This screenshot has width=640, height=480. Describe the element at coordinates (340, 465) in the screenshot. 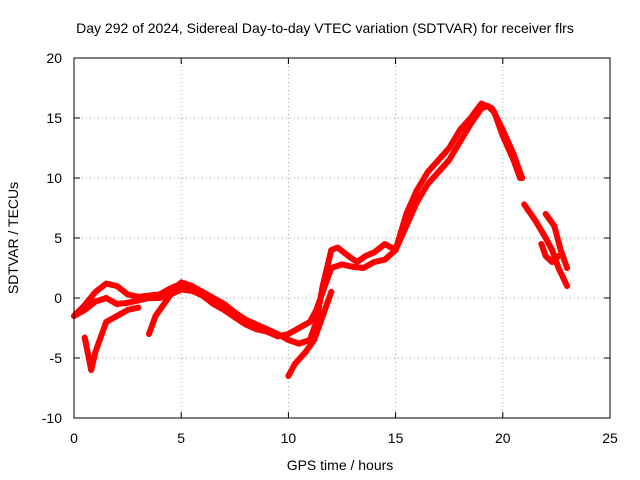

I see `x-axis-label: GPS time / hours` at that location.